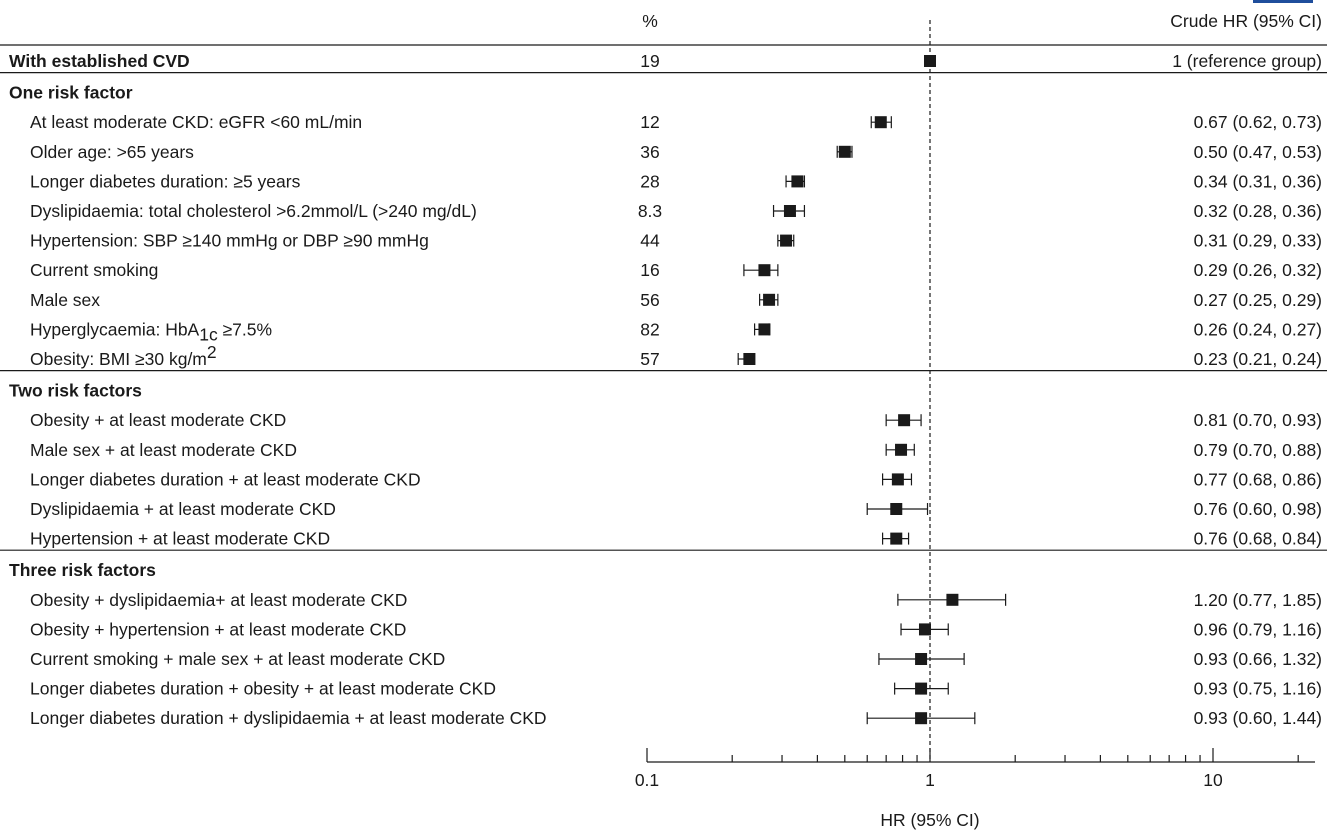 The width and height of the screenshot is (1327, 834). What do you see at coordinates (1258, 181) in the screenshot?
I see `row-hr-text: 0.34 (0.31, 0.36)` at bounding box center [1258, 181].